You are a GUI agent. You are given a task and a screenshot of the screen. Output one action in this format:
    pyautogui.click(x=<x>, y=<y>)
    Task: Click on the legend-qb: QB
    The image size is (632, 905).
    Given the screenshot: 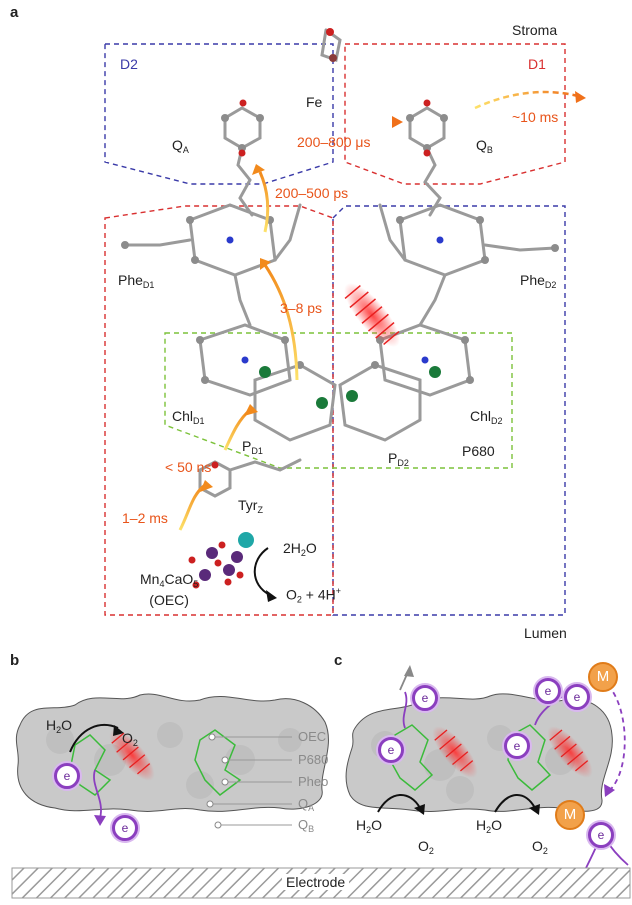 What is the action you would take?
    pyautogui.click(x=306, y=825)
    